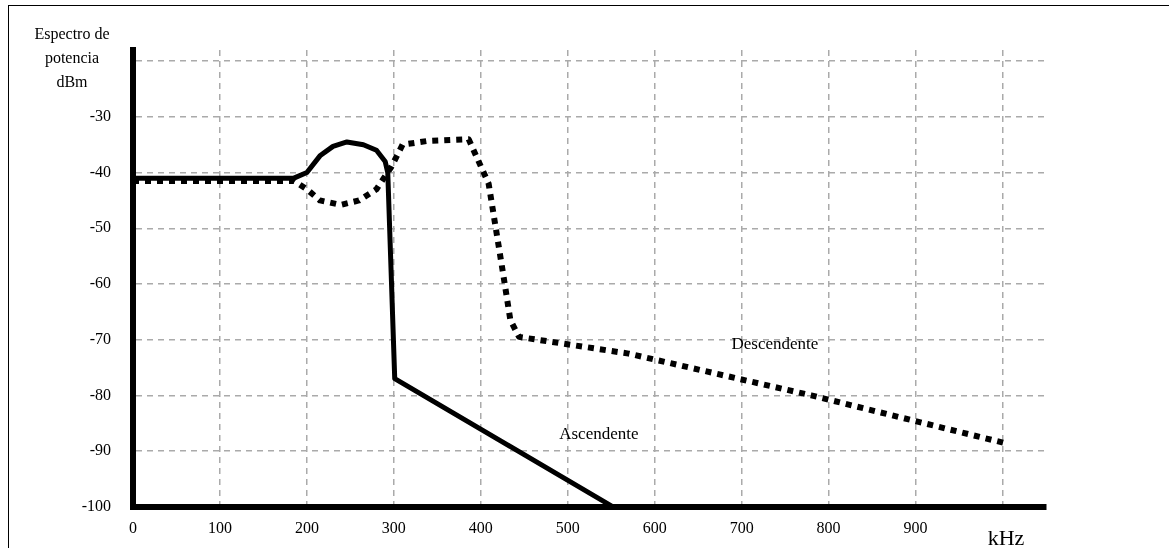 The width and height of the screenshot is (1171, 550). Describe the element at coordinates (100, 227) in the screenshot. I see `y-tick-label: -50` at that location.